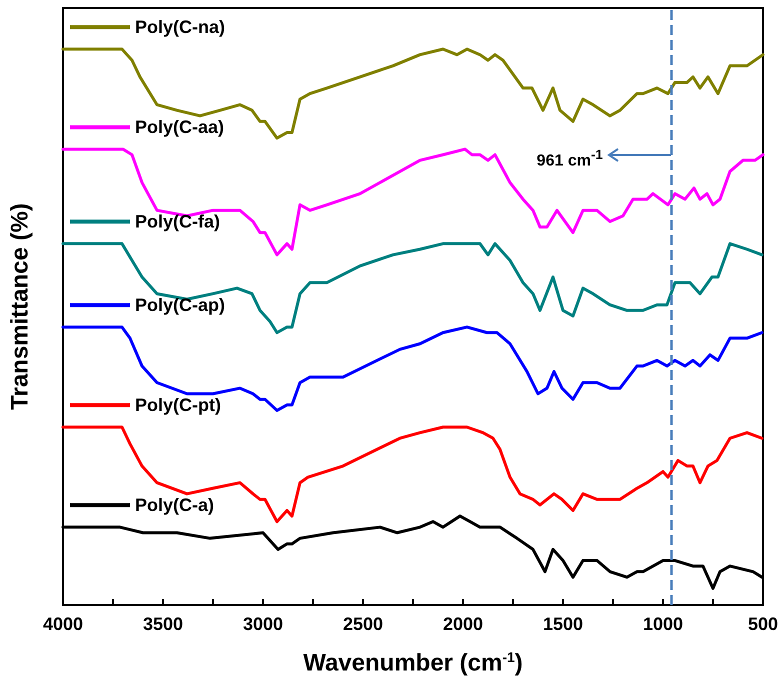  What do you see at coordinates (763, 624) in the screenshot?
I see `x-tick-label: 500` at bounding box center [763, 624].